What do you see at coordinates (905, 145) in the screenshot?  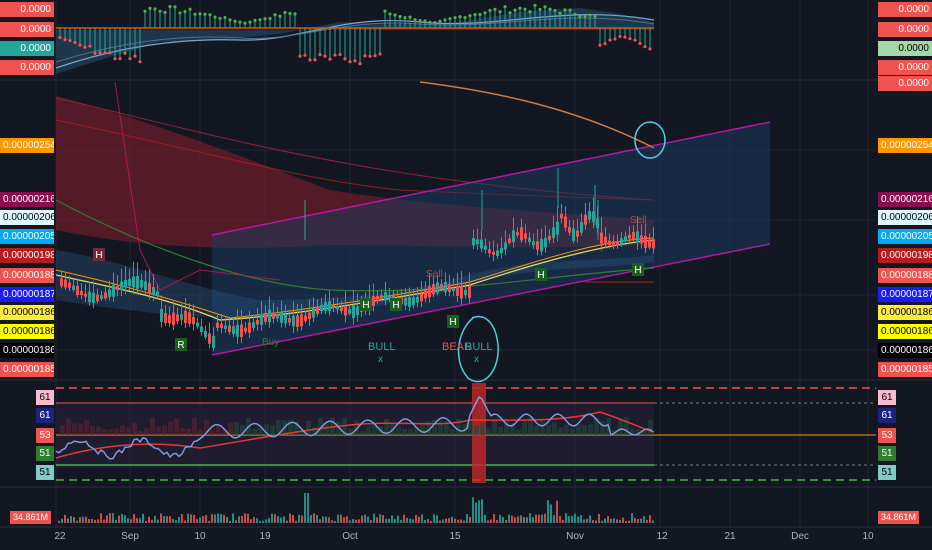 I see `axis-price-label: 0.00000254` at bounding box center [905, 145].